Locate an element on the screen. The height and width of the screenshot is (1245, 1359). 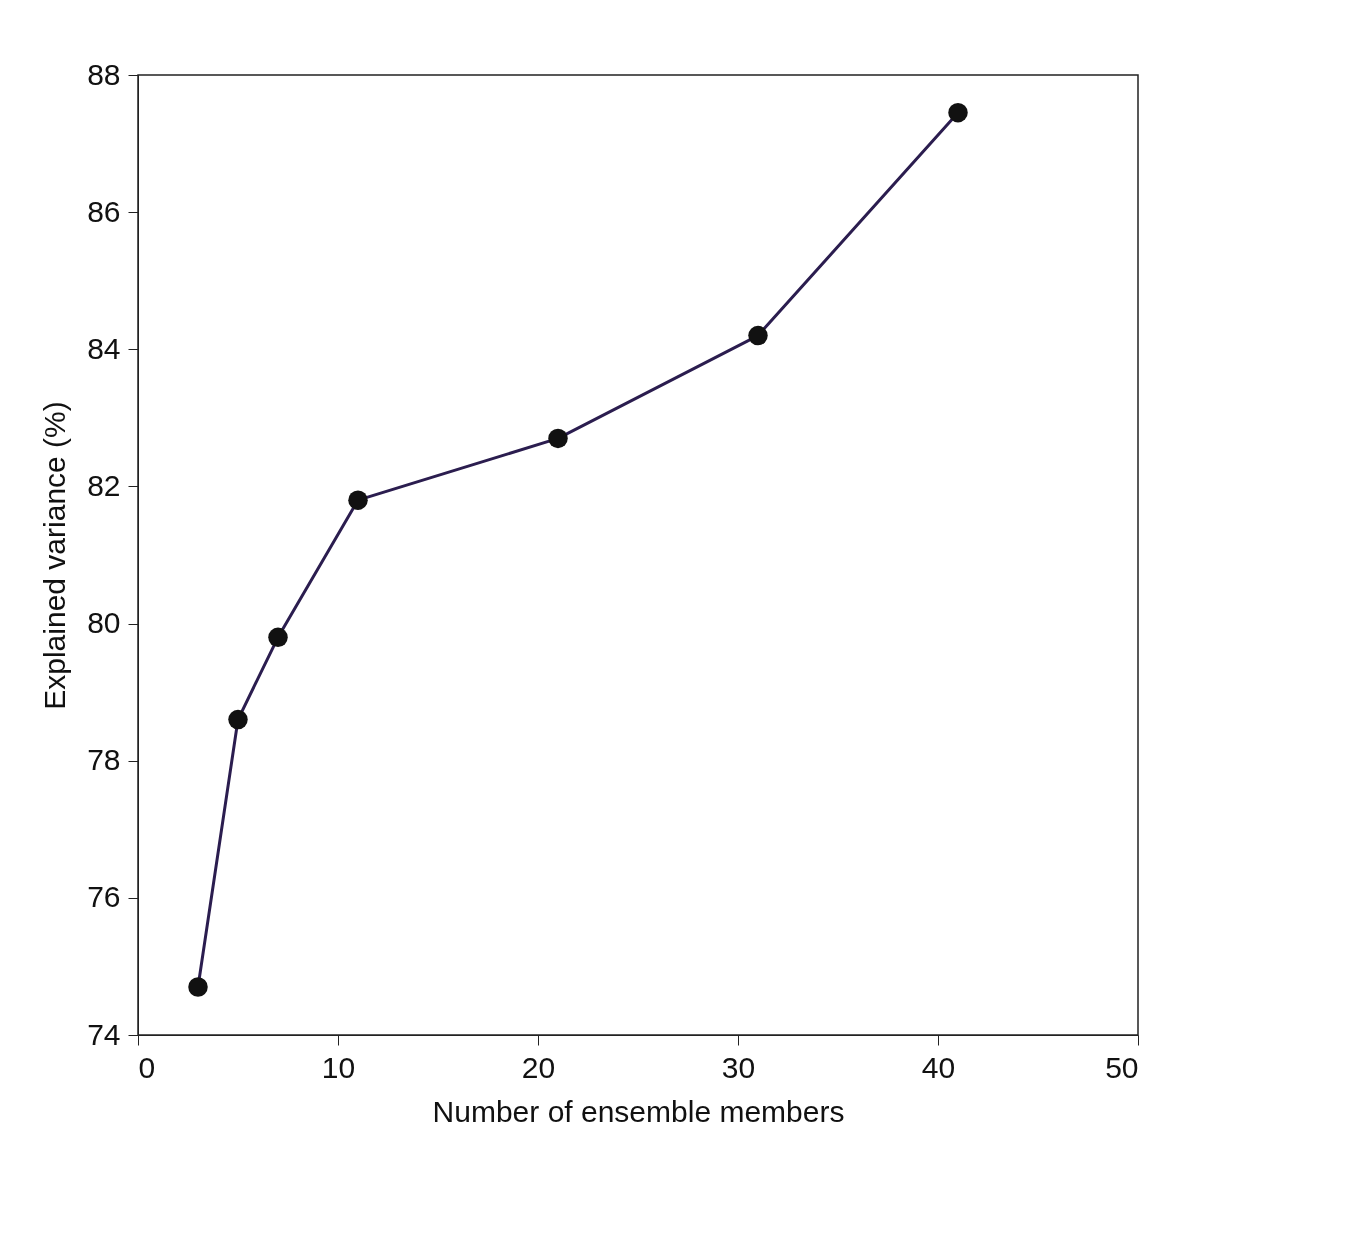
y-tick-label: 76 is located at coordinates (104, 897).